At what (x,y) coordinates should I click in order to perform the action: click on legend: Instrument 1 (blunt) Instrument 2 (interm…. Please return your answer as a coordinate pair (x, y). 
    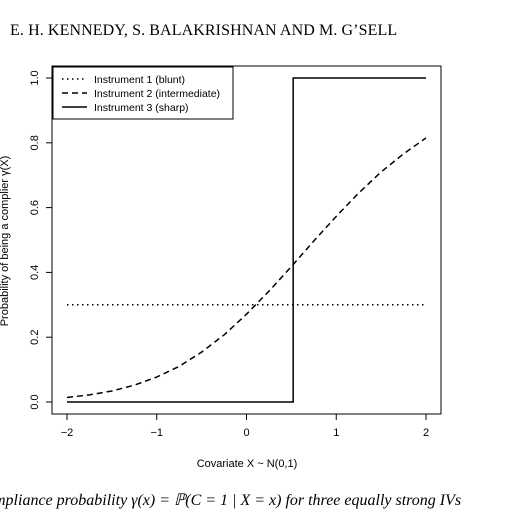
    Looking at the image, I should click on (143, 93).